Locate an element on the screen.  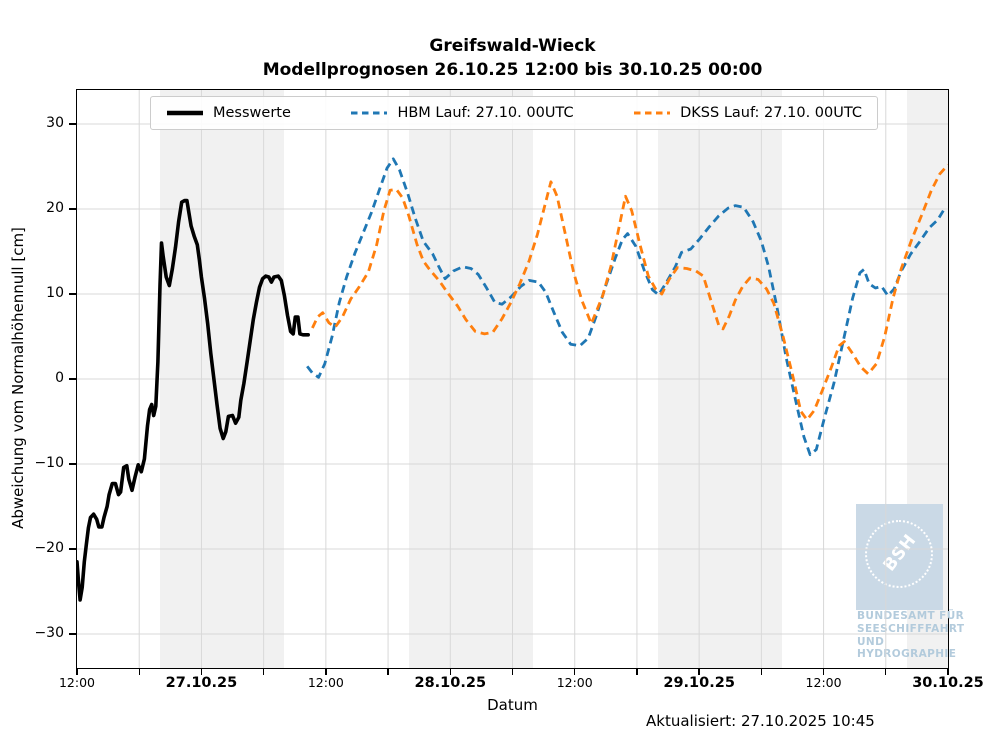
x-tick-label: 27.10.25 is located at coordinates (201, 683).